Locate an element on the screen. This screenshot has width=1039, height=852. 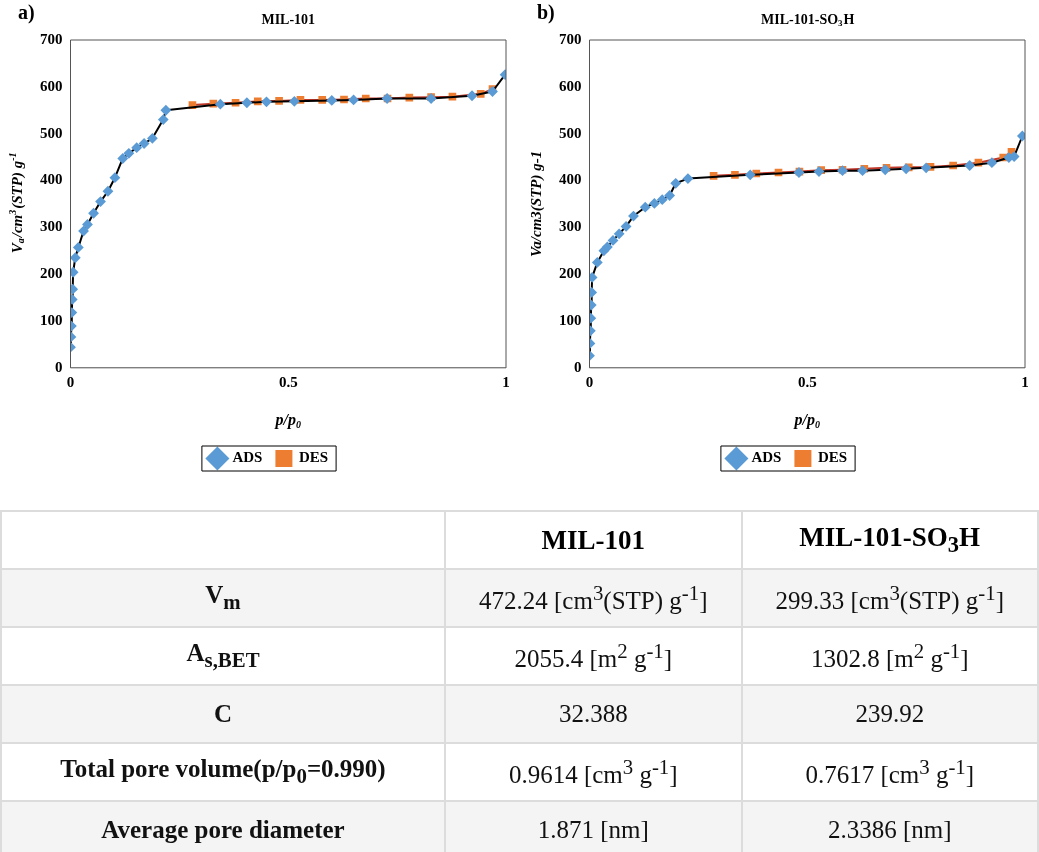
text: 0.7617 [cm$^{3}$ g$^{-1}$] is located at coordinates (890, 771).